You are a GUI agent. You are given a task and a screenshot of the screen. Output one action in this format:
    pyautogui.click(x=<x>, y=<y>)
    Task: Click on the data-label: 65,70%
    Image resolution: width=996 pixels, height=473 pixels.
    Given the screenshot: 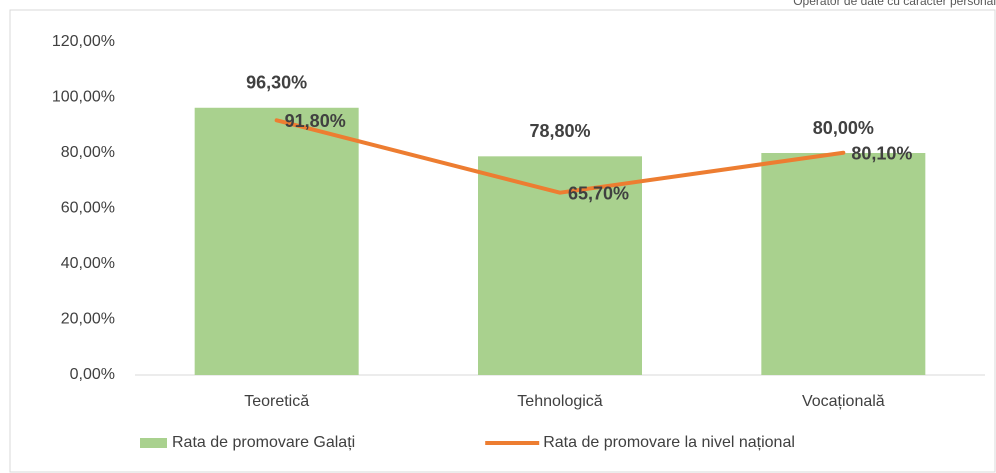 What is the action you would take?
    pyautogui.click(x=598, y=193)
    